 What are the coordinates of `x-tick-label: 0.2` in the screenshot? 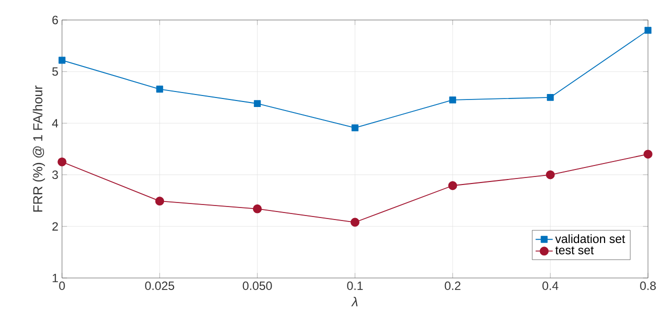 It's located at (452, 286).